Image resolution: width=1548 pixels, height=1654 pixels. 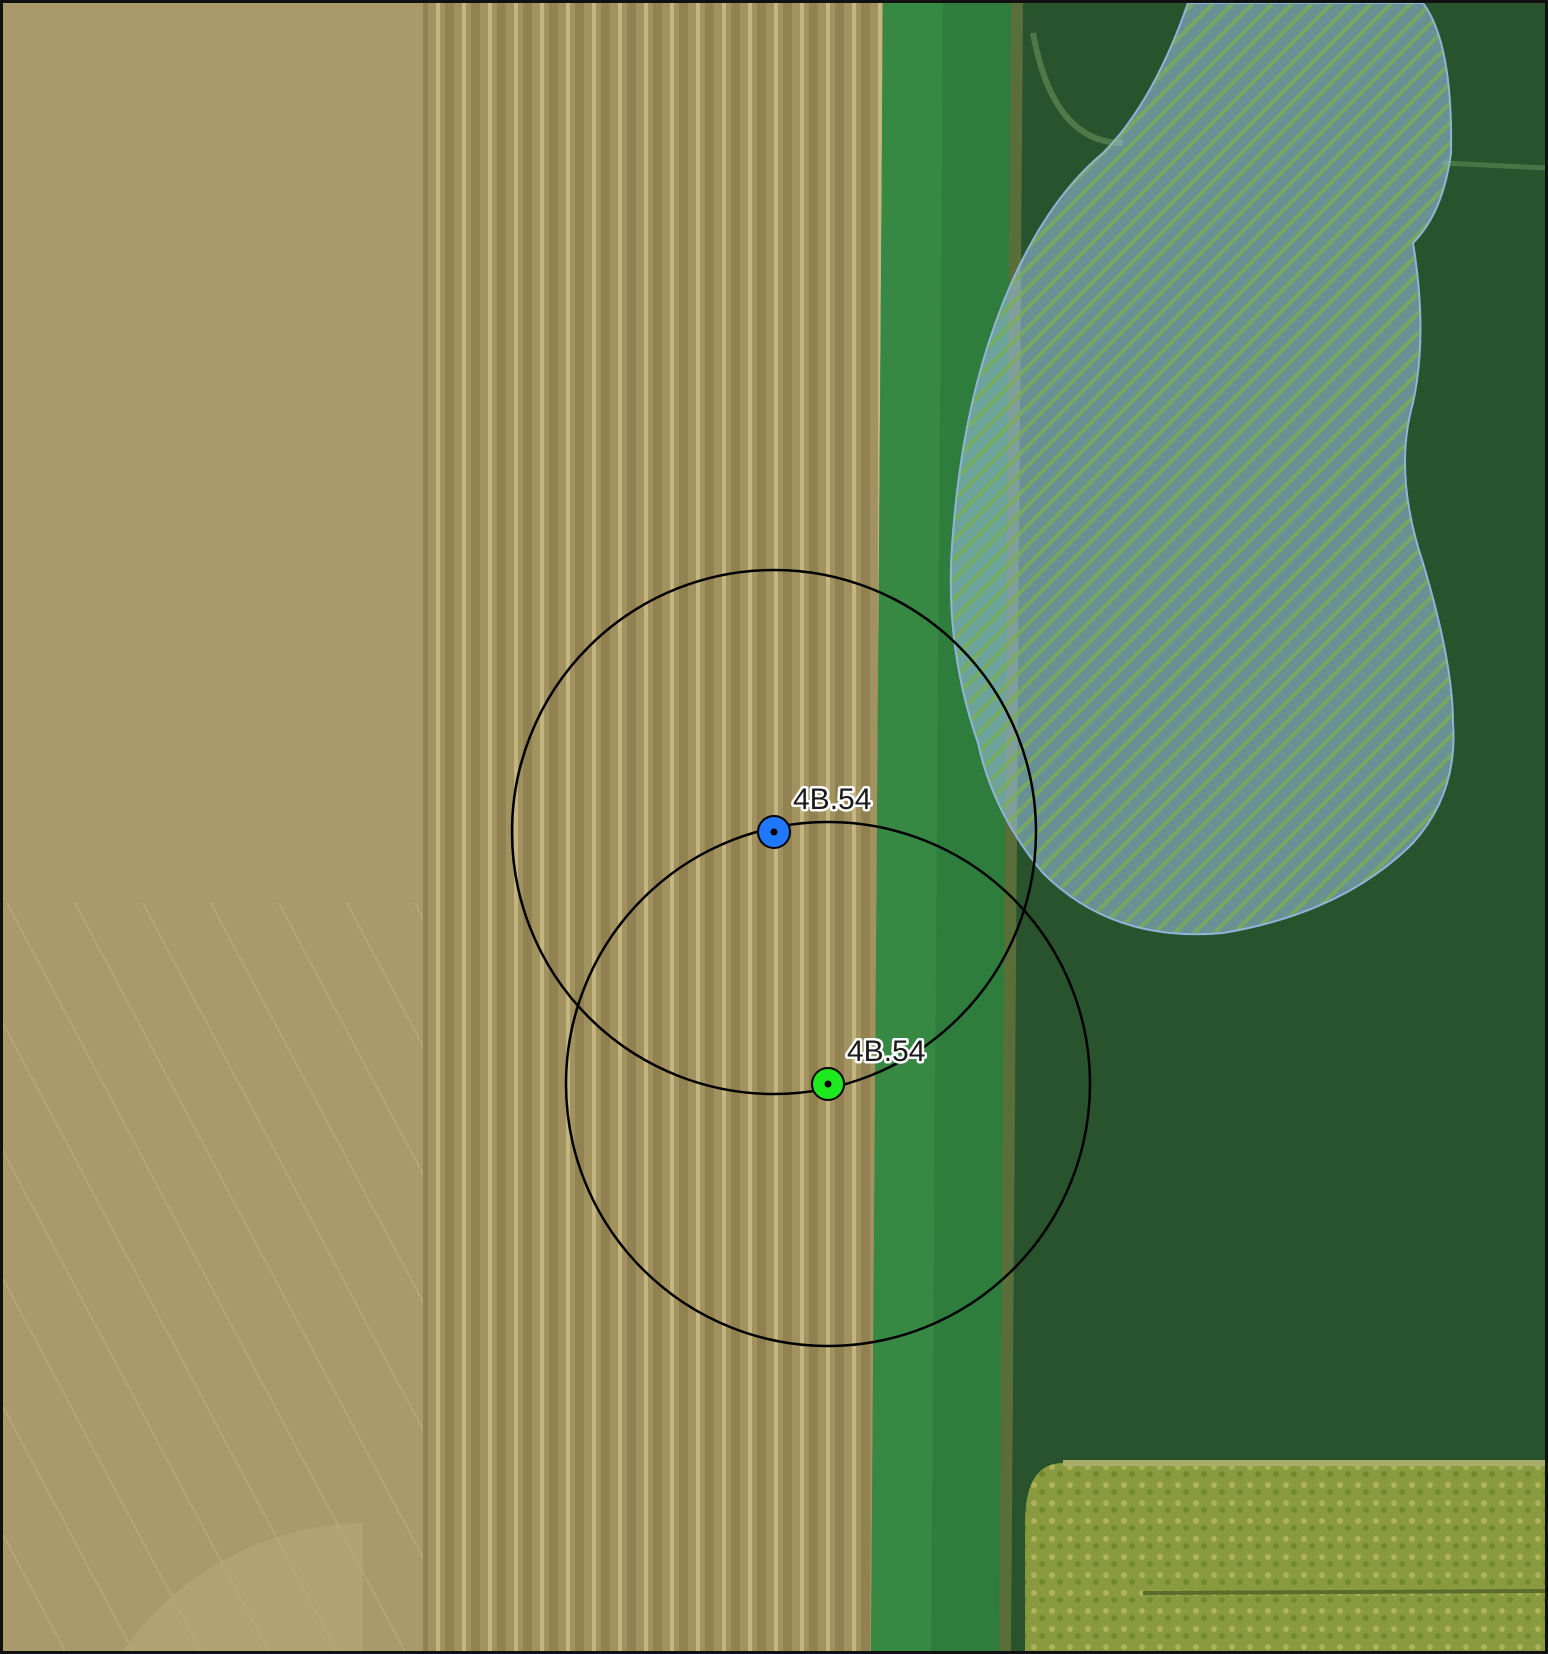 I want to click on blue-site-buffer-circle, so click(x=774, y=832).